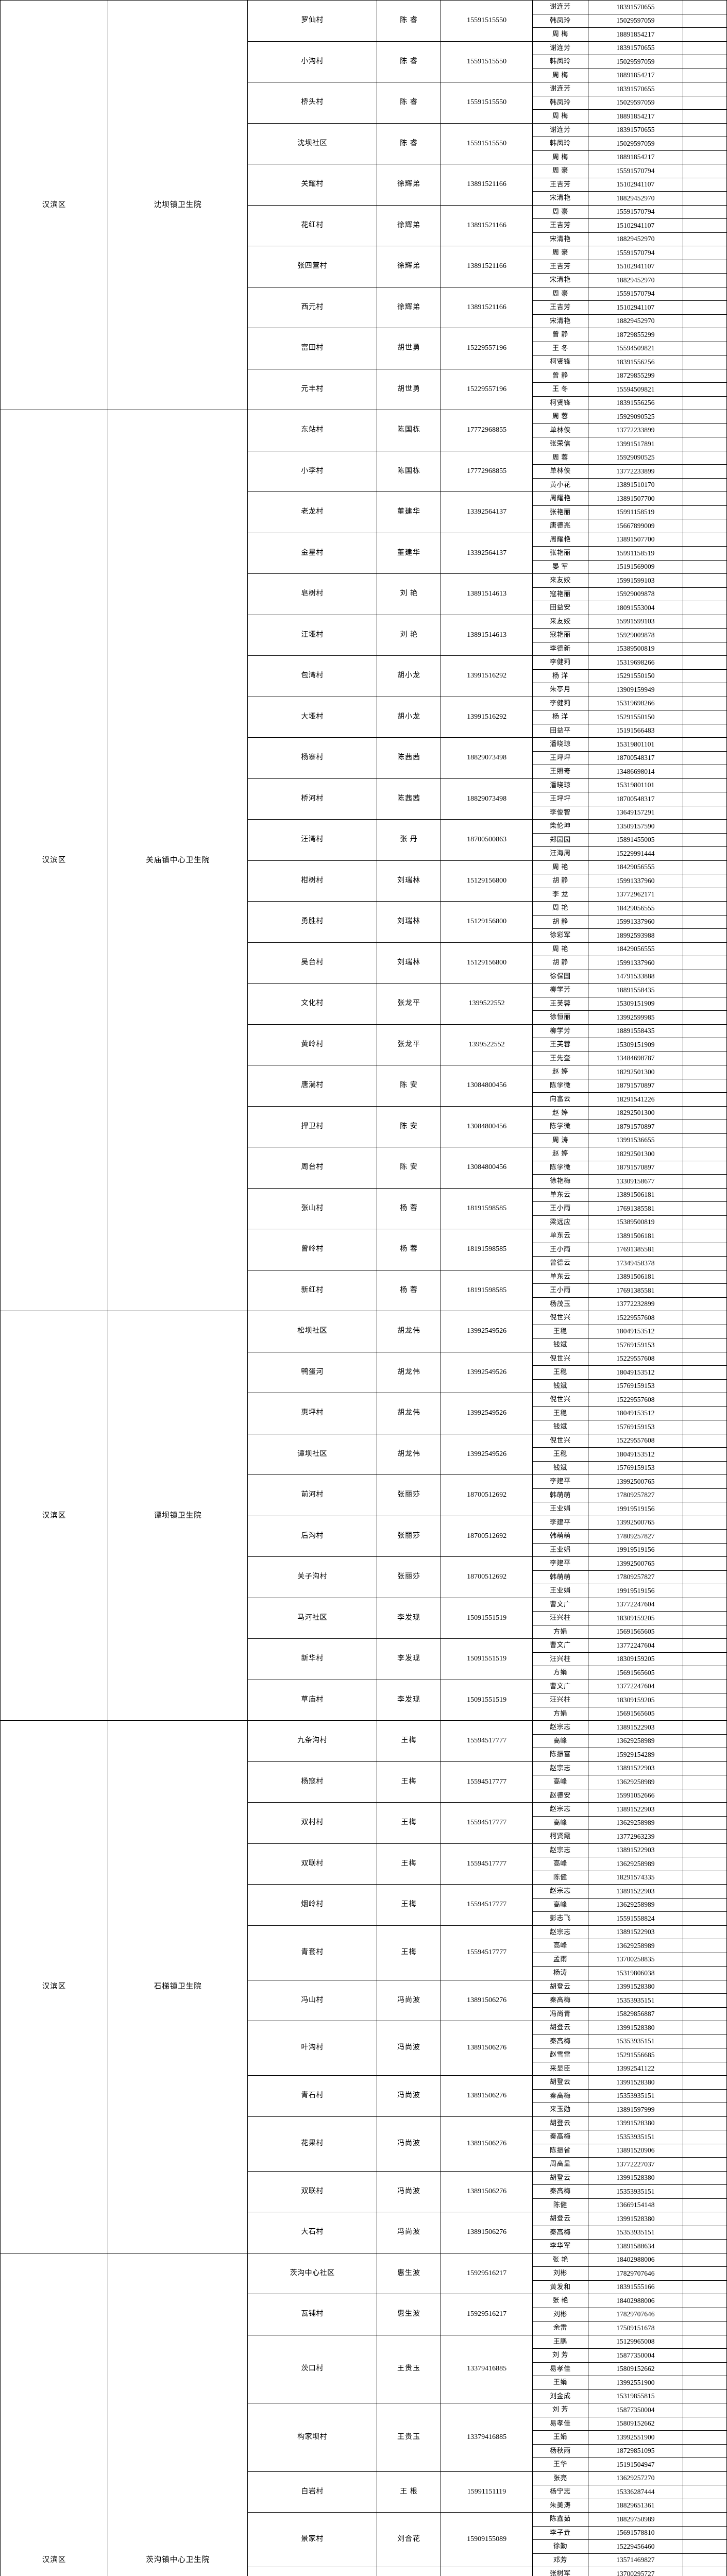 This screenshot has height=2576, width=727. I want to click on village-cell: 关耀村, so click(312, 185).